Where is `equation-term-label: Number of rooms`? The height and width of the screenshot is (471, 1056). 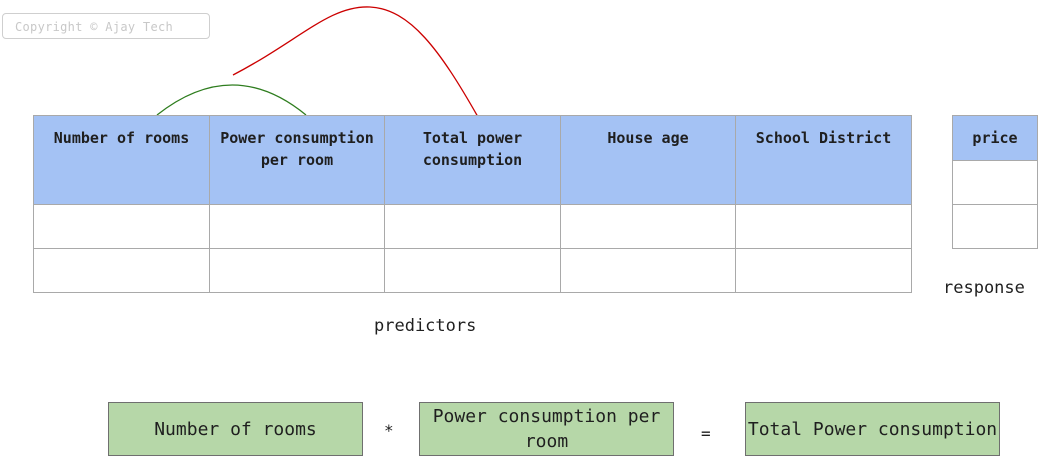
equation-term-label: Number of rooms is located at coordinates (235, 429).